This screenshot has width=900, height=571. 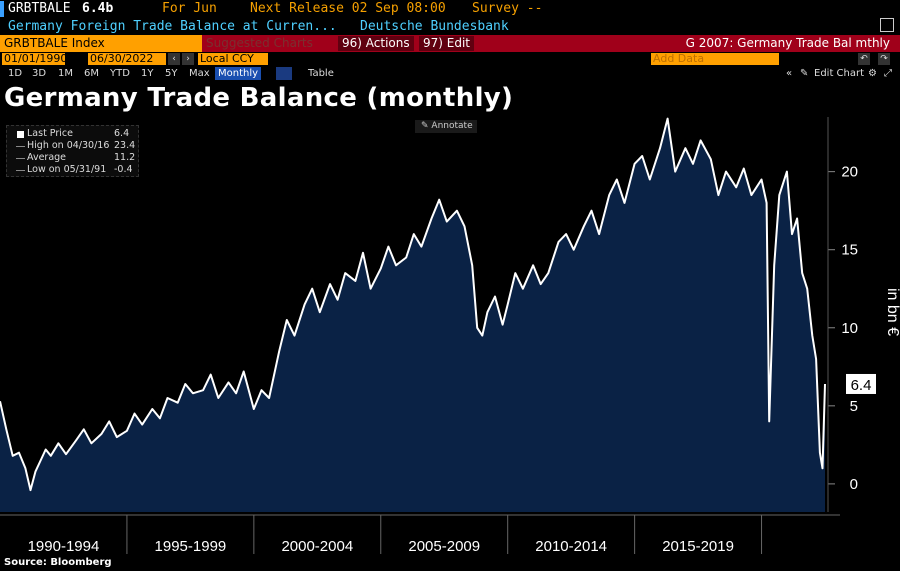 I want to click on legend-low: Low on 05/31/91 -0.4, so click(x=73, y=170).